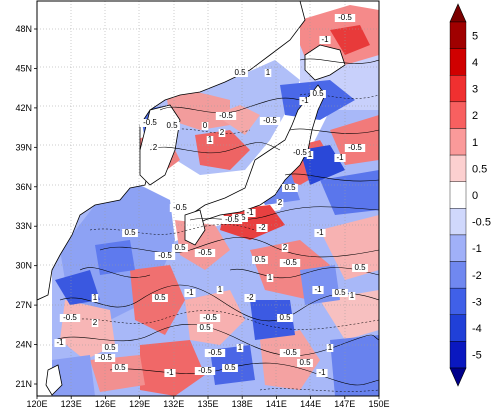  I want to click on x-tick-label: 123E, so click(71, 403).